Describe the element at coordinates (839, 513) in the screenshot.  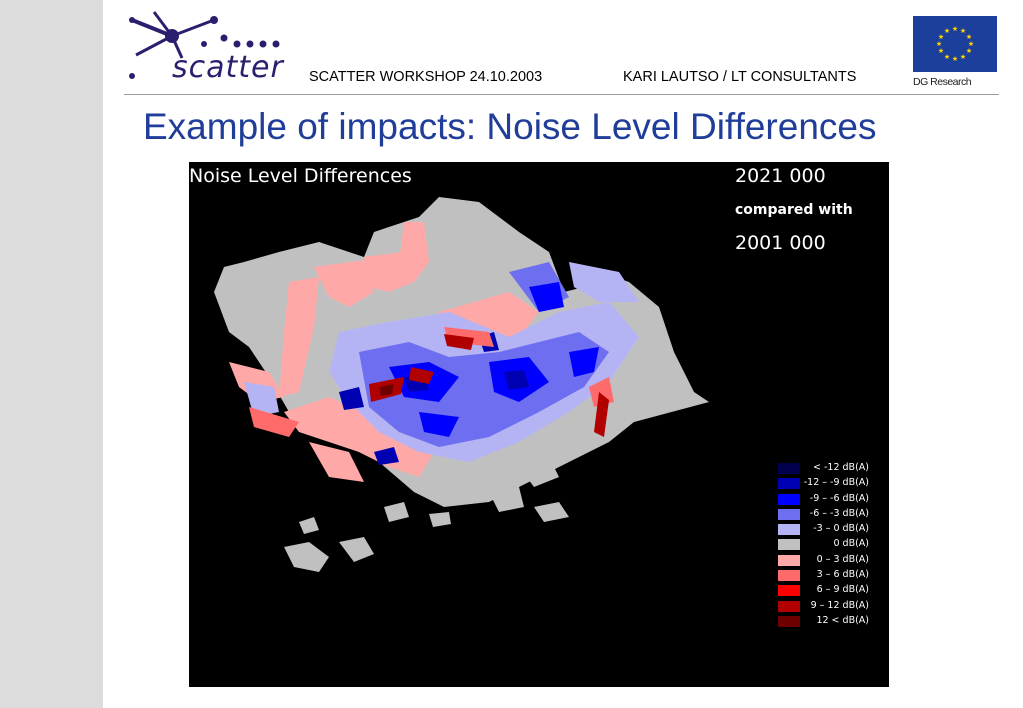
I see `legend-label: -6 – -3 dB(A)` at that location.